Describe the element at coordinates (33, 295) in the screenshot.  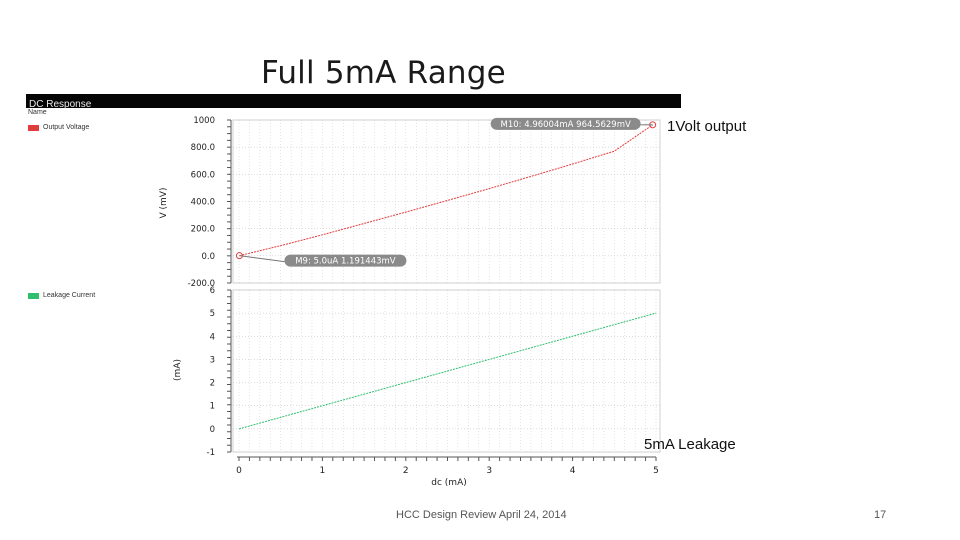
I see `legend-swatch-leakage` at that location.